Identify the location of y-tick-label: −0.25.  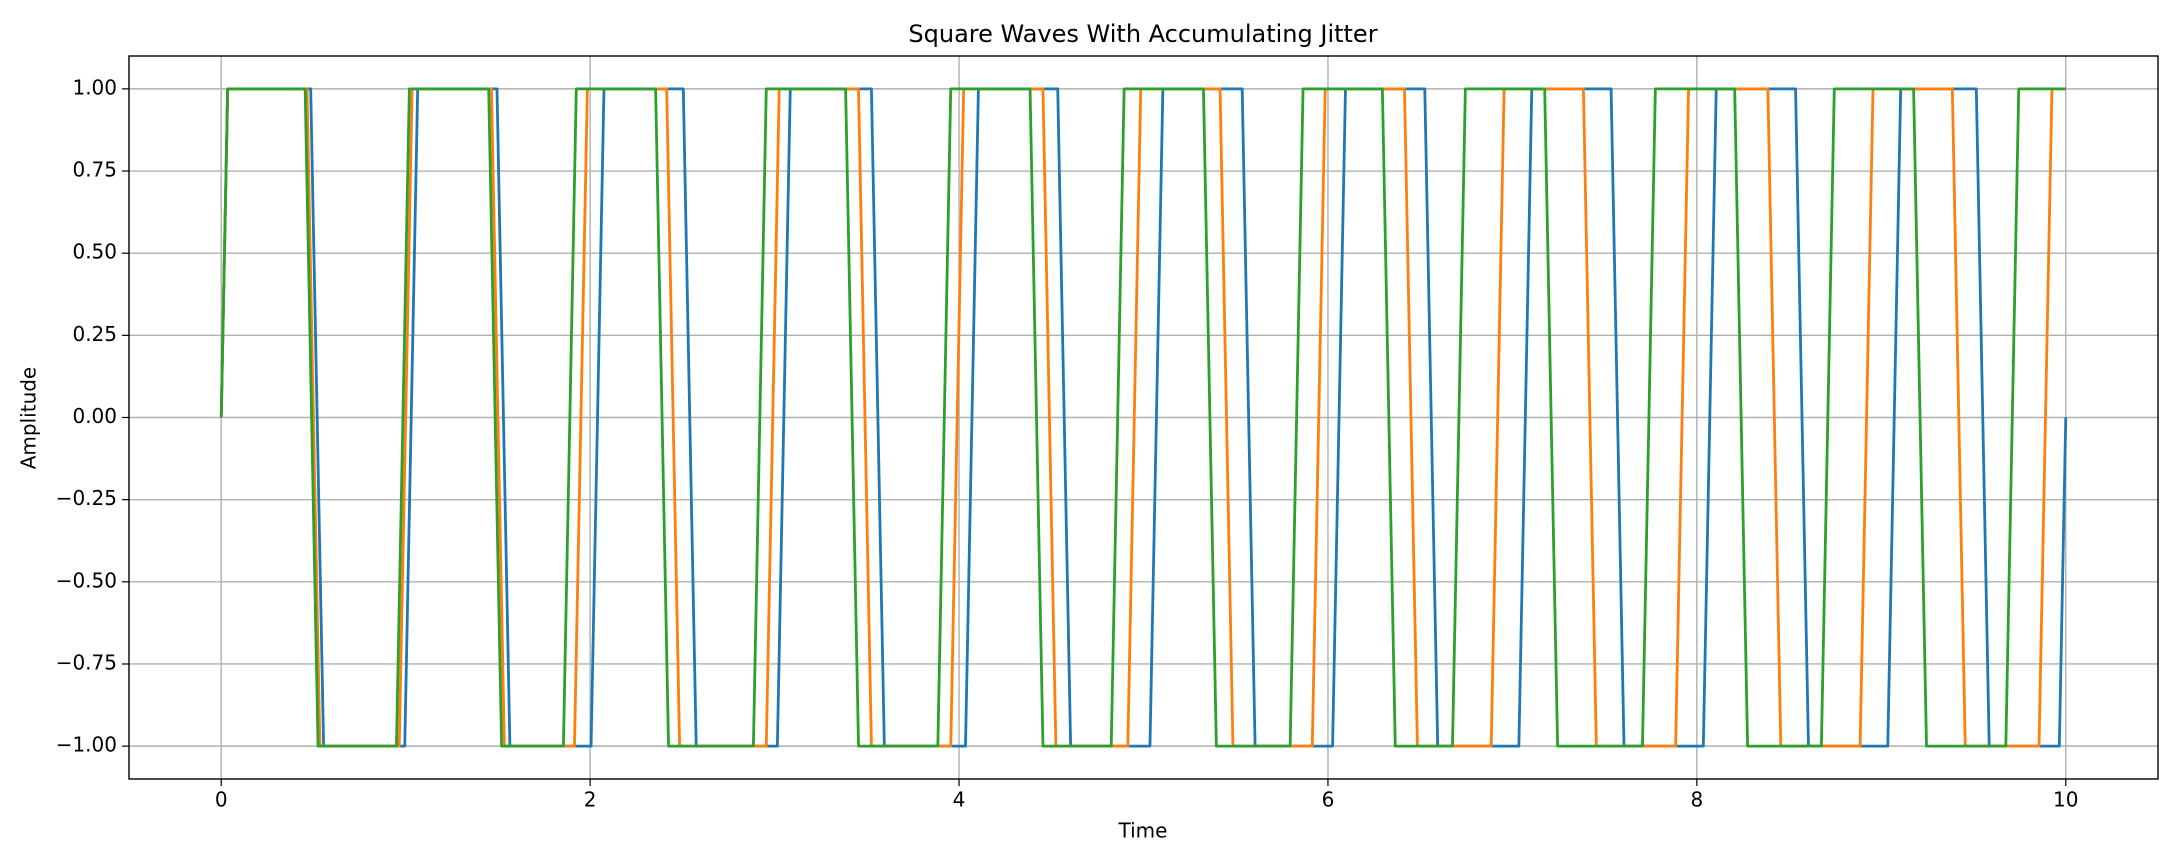
(86, 498).